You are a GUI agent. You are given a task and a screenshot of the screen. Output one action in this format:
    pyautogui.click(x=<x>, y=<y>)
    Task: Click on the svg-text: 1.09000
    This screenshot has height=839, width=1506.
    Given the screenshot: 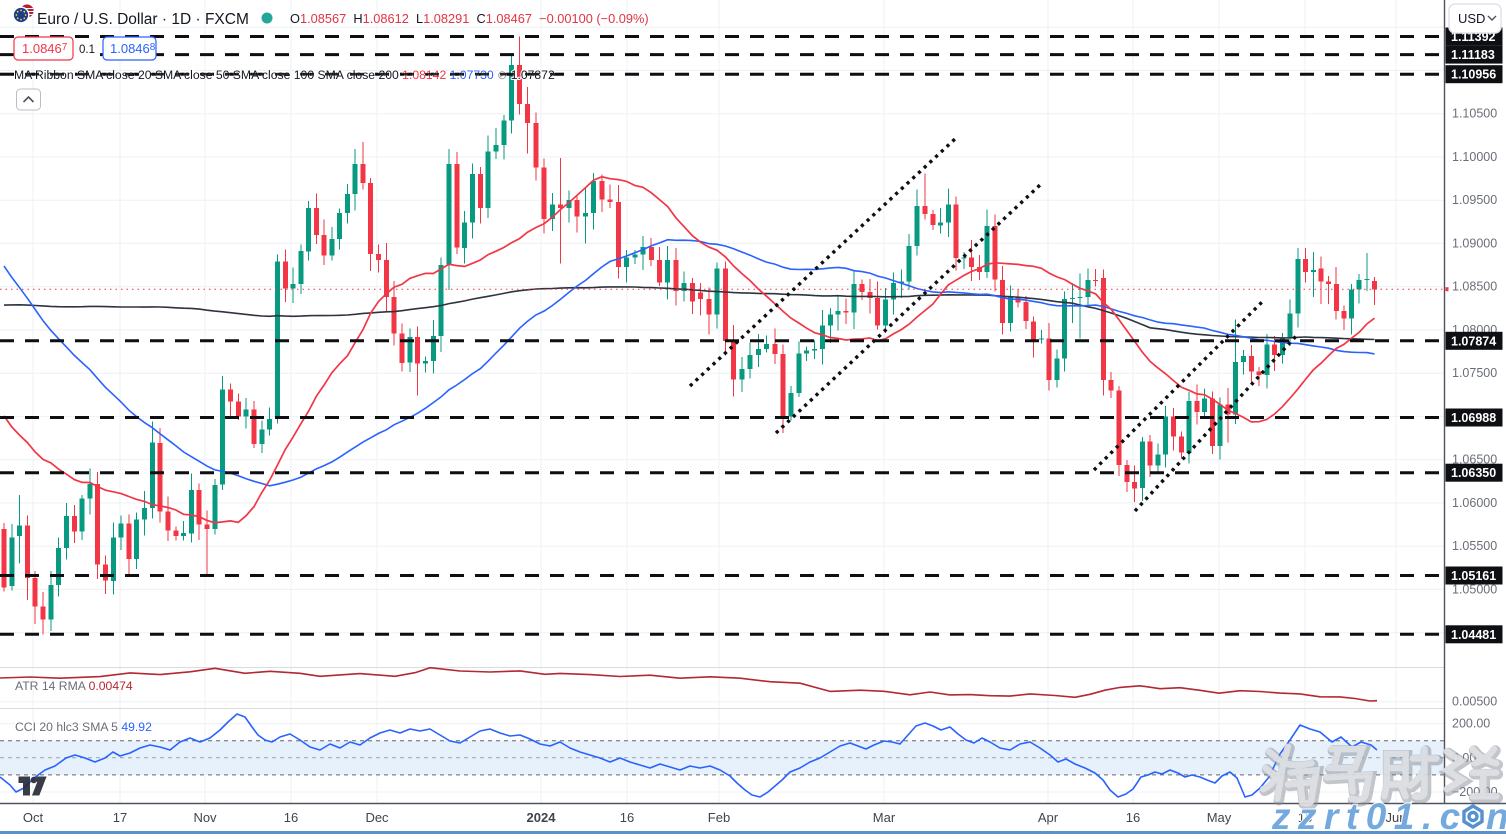 What is the action you would take?
    pyautogui.click(x=1474, y=243)
    